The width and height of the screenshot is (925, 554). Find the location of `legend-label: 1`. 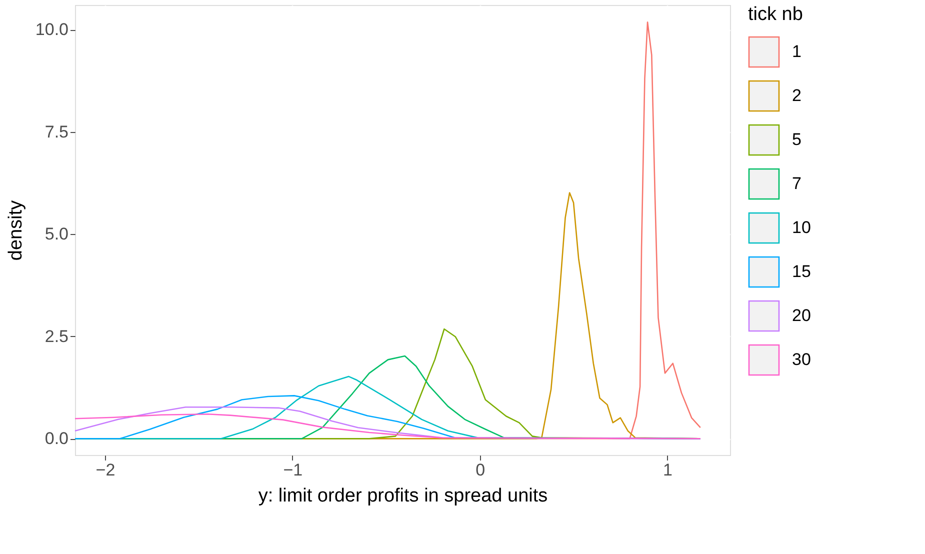

legend-label: 1 is located at coordinates (797, 51).